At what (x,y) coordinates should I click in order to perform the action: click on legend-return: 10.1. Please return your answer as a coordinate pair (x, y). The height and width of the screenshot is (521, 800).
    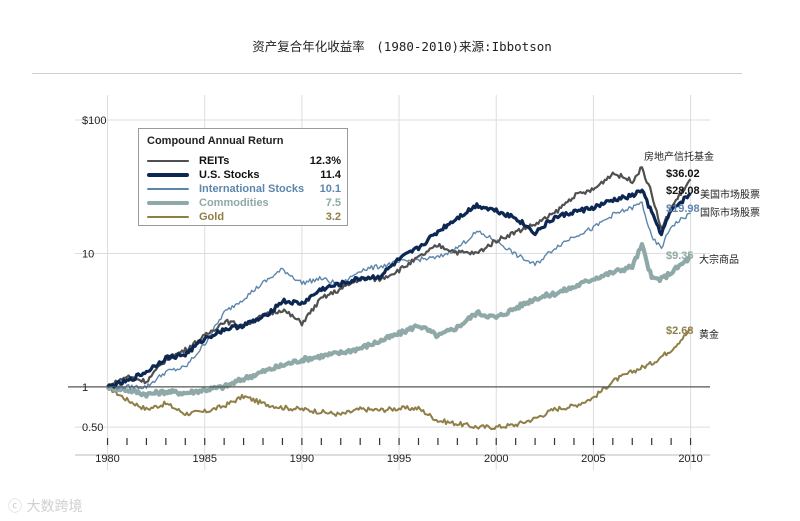
    Looking at the image, I should click on (330, 189).